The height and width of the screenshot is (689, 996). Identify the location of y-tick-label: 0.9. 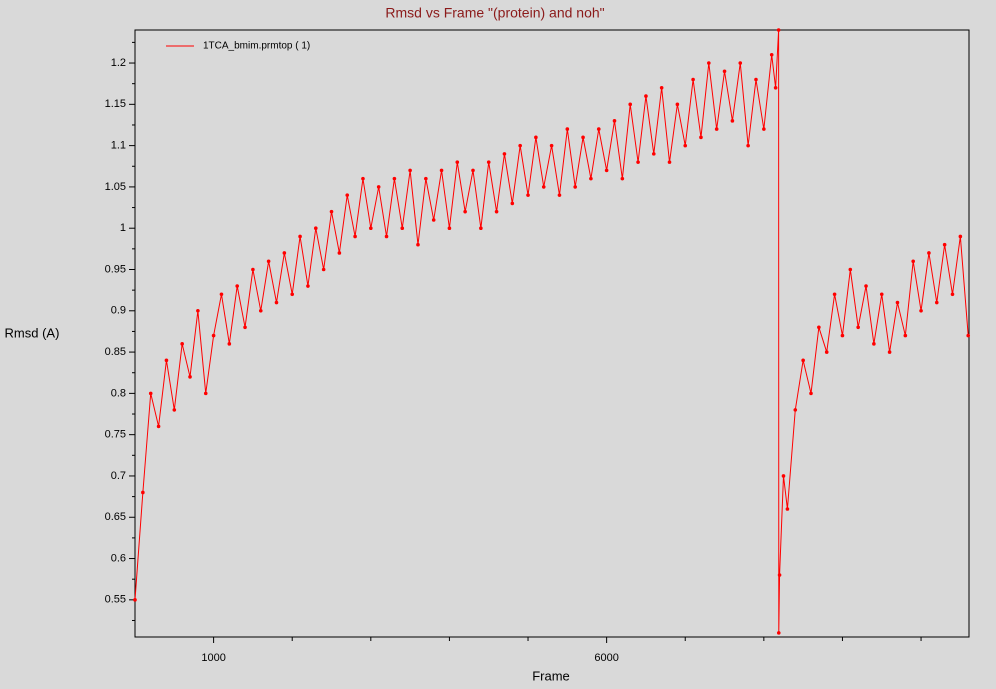
(118, 311).